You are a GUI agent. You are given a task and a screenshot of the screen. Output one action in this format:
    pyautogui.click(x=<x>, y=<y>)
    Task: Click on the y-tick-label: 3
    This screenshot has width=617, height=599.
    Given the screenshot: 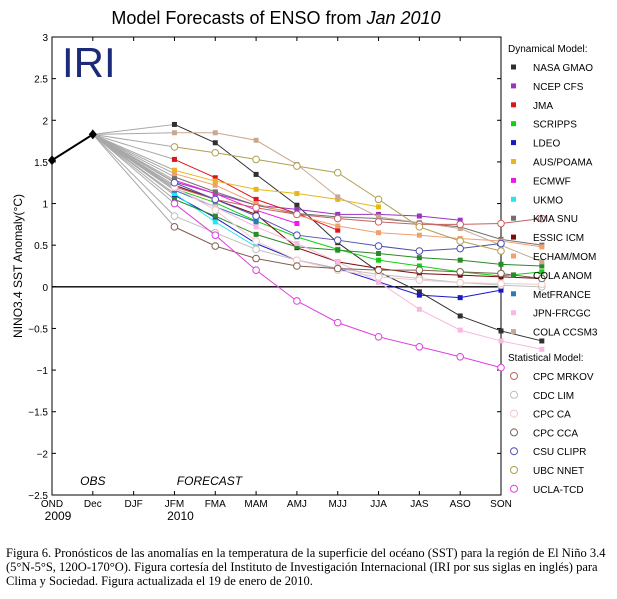 What is the action you would take?
    pyautogui.click(x=45, y=38)
    